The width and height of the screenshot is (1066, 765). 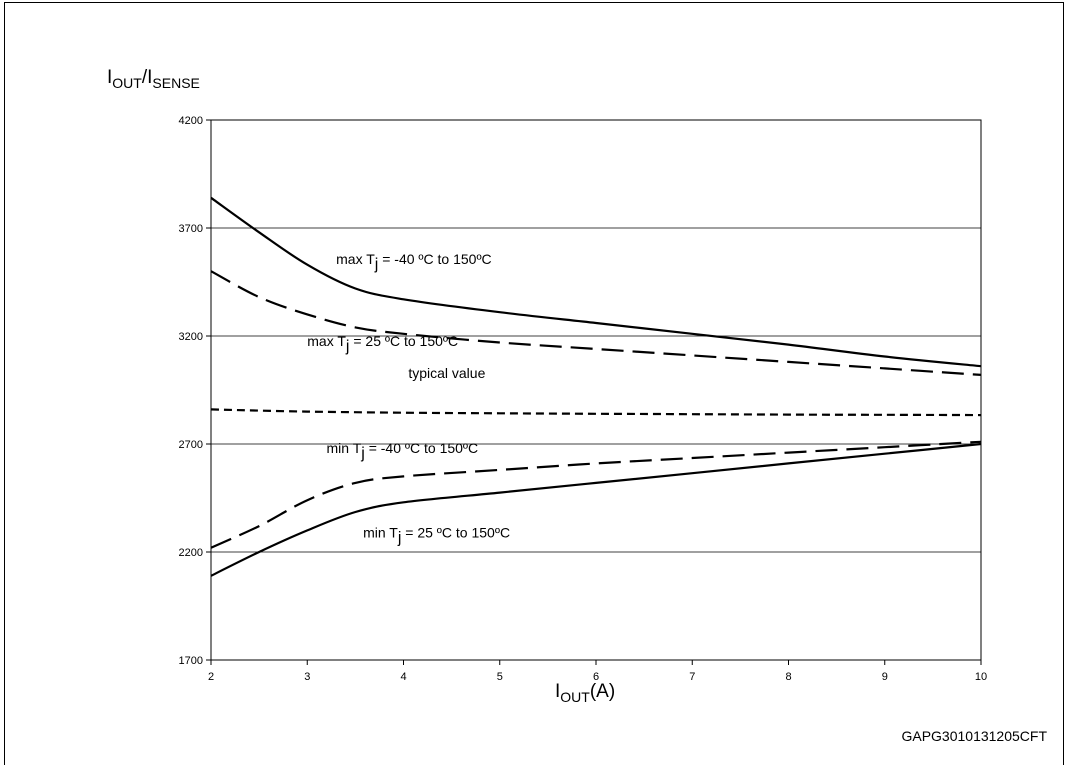 What do you see at coordinates (191, 121) in the screenshot?
I see `y-tick-label: 4200` at bounding box center [191, 121].